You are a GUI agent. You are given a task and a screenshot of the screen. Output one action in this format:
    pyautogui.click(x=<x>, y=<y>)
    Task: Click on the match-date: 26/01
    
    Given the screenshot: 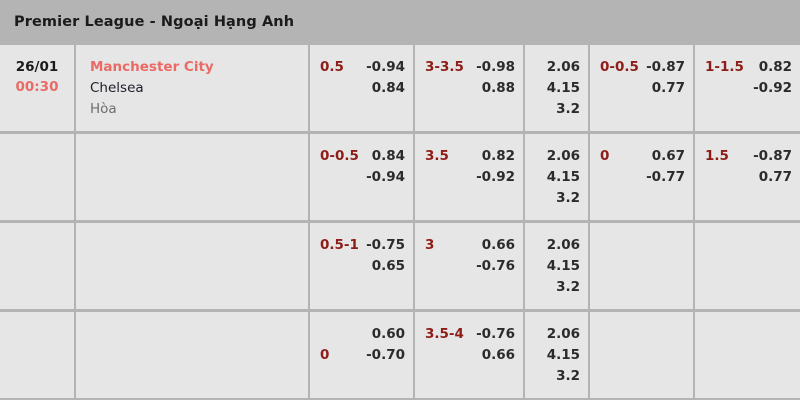 What is the action you would take?
    pyautogui.click(x=37, y=67)
    